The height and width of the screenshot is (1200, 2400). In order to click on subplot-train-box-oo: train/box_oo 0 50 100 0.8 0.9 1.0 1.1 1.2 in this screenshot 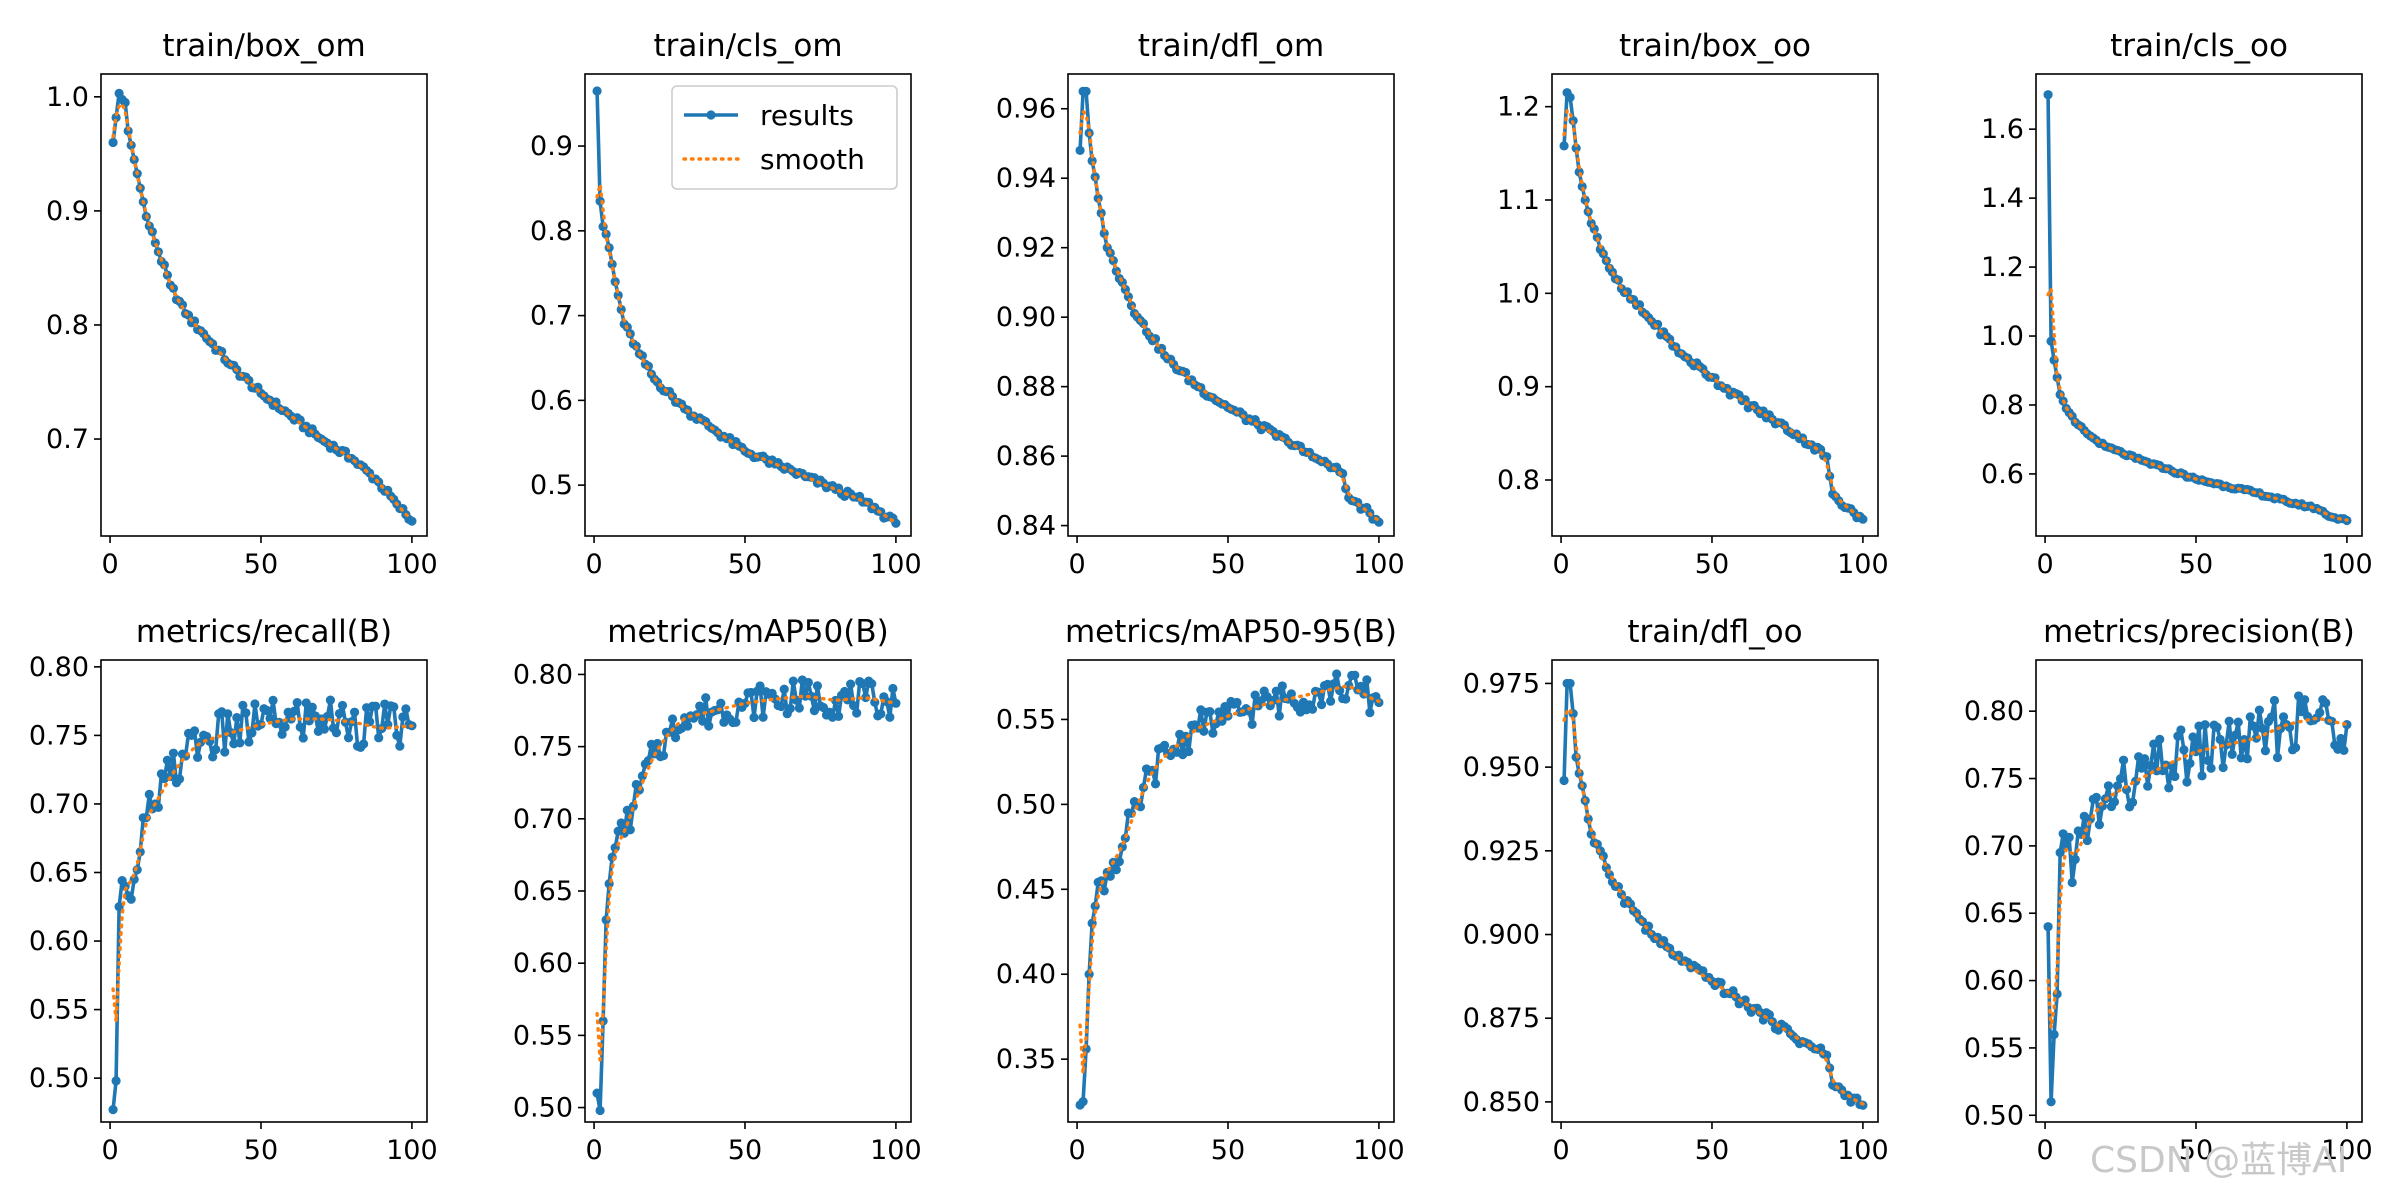, I will do `click(1693, 304)`.